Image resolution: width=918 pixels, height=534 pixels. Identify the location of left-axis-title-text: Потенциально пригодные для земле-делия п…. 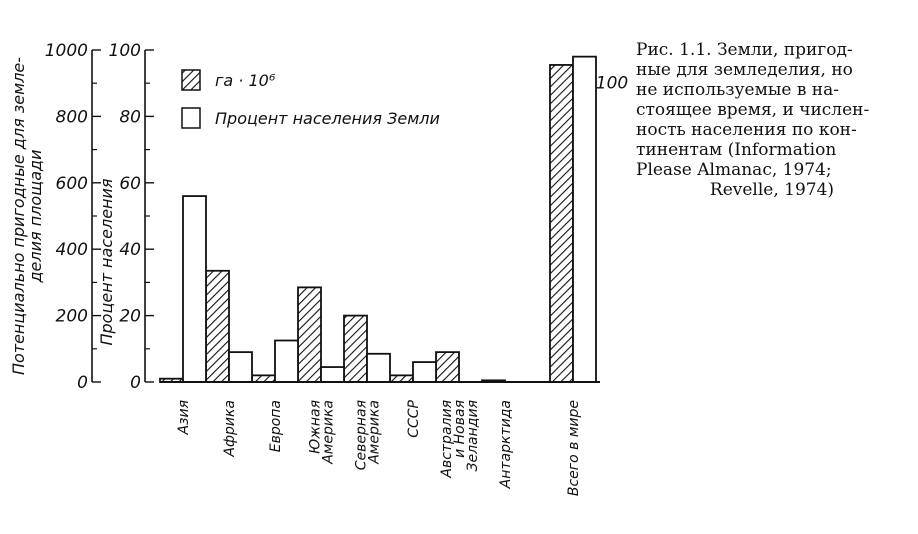
(27, 216).